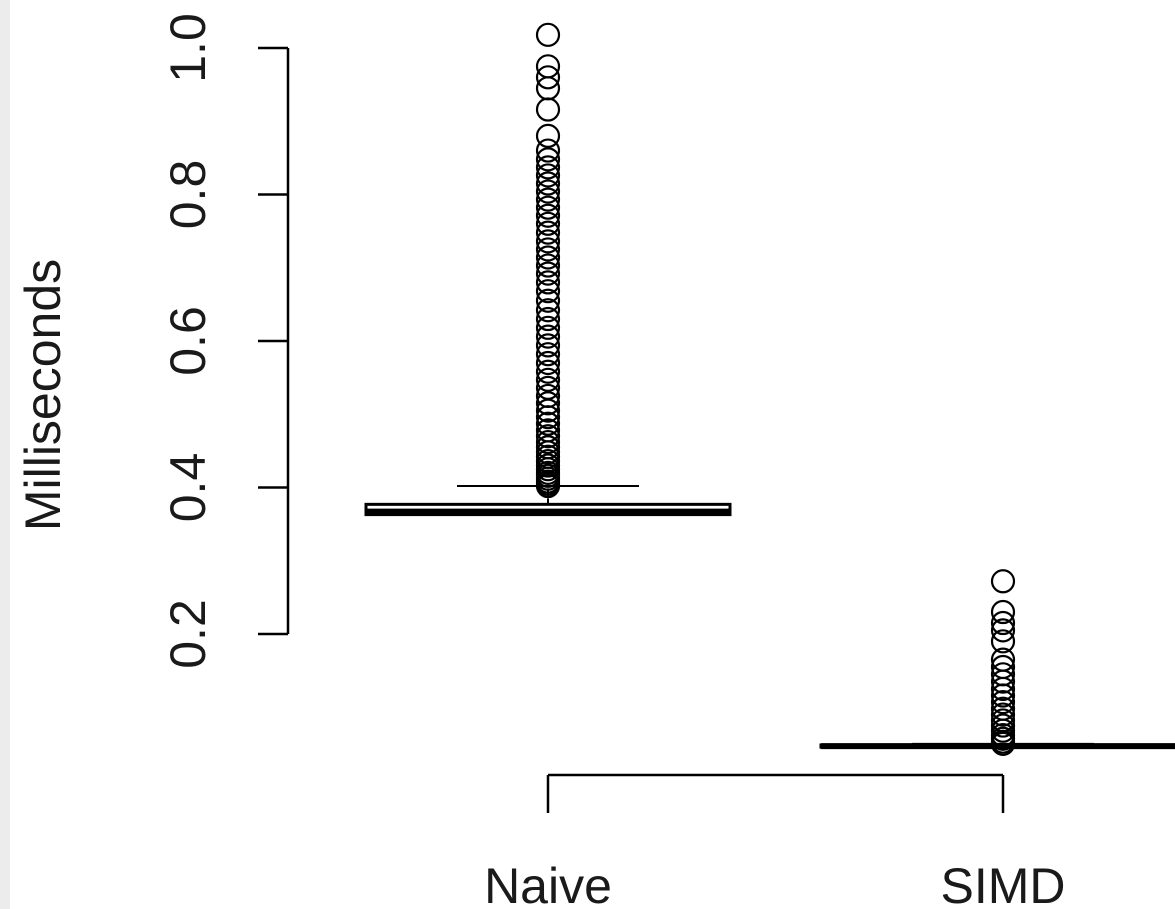 Image resolution: width=1175 pixels, height=909 pixels. What do you see at coordinates (188, 488) in the screenshot?
I see `y-tick-label: 0.4` at bounding box center [188, 488].